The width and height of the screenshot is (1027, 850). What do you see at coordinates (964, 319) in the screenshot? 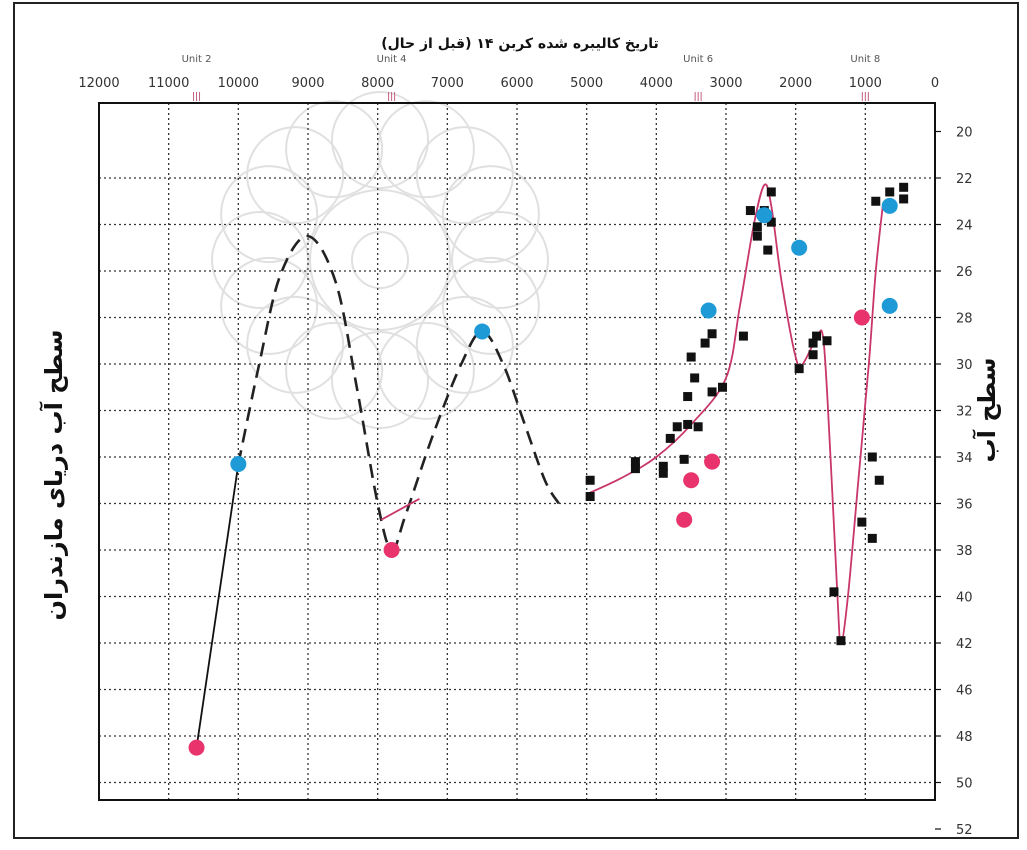
I see `y-tick-label: 28` at bounding box center [964, 319].